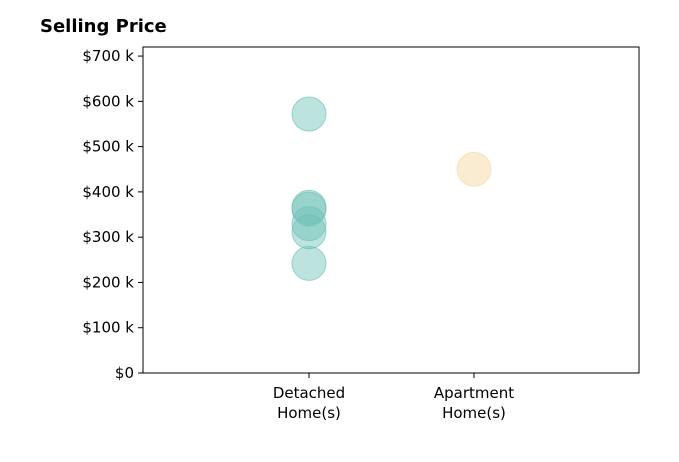 Image resolution: width=679 pixels, height=462 pixels. Describe the element at coordinates (108, 147) in the screenshot. I see `y-tick-label: $500 k` at that location.